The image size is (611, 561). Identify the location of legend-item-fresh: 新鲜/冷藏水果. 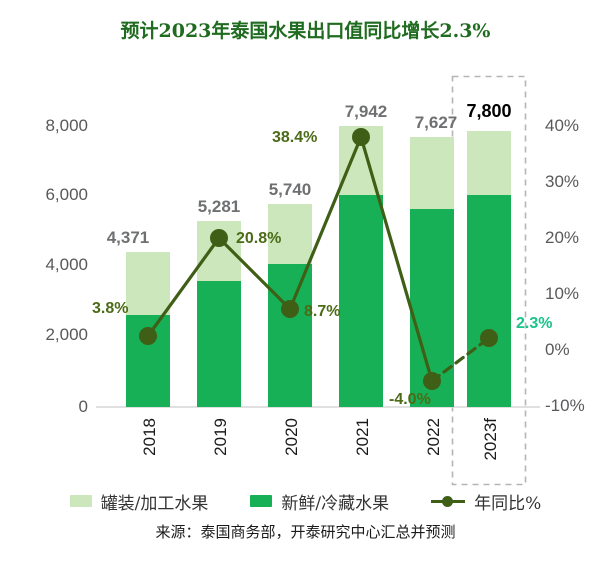
(319, 501).